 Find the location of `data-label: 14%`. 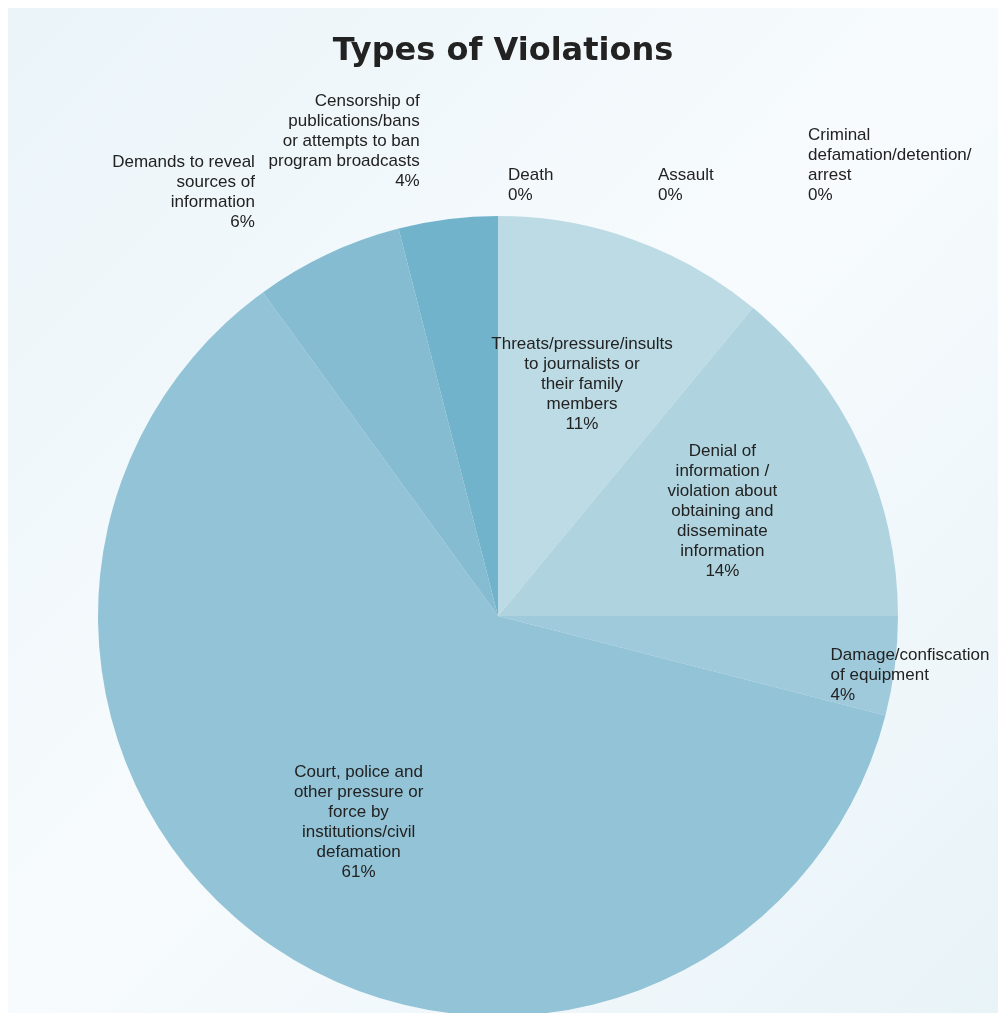

data-label: 14% is located at coordinates (722, 571).